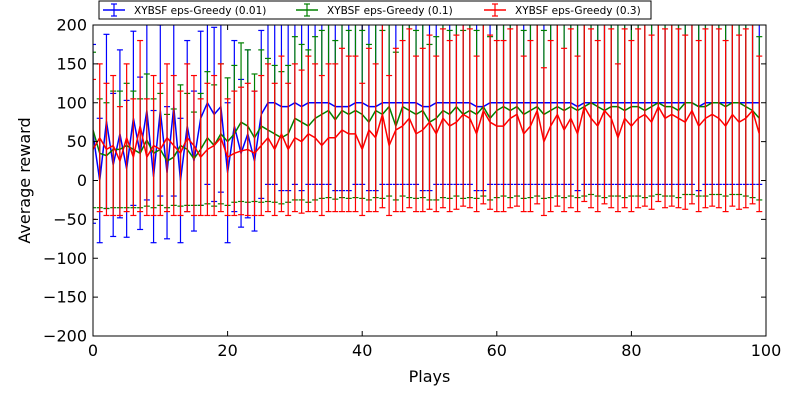 The image size is (800, 400). What do you see at coordinates (71, 63) in the screenshot?
I see `y-tick-label: 150` at bounding box center [71, 63].